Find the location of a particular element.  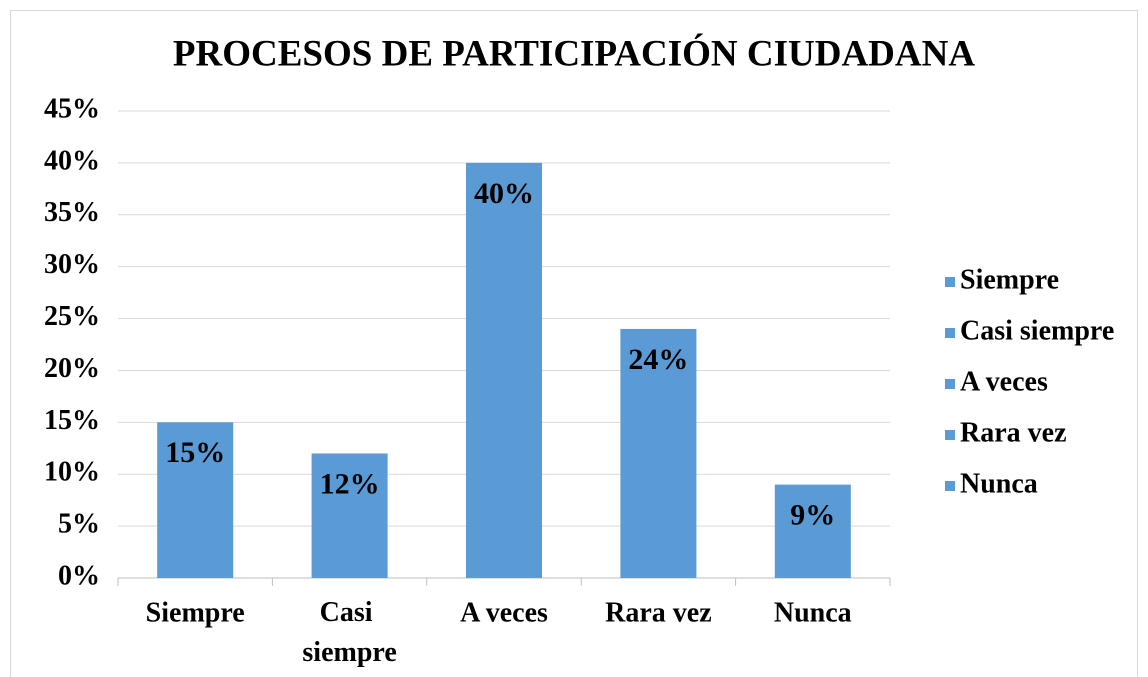

x-tick-label: Siempre is located at coordinates (195, 612).